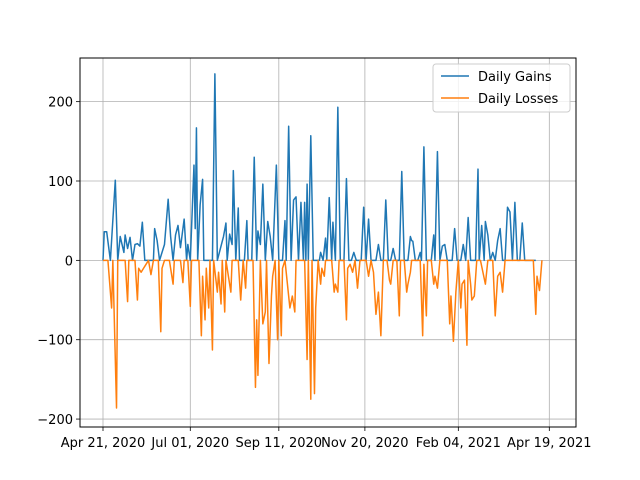 Image resolution: width=640 pixels, height=480 pixels. Describe the element at coordinates (518, 99) in the screenshot. I see `legend-label-1: Daily Losses` at that location.